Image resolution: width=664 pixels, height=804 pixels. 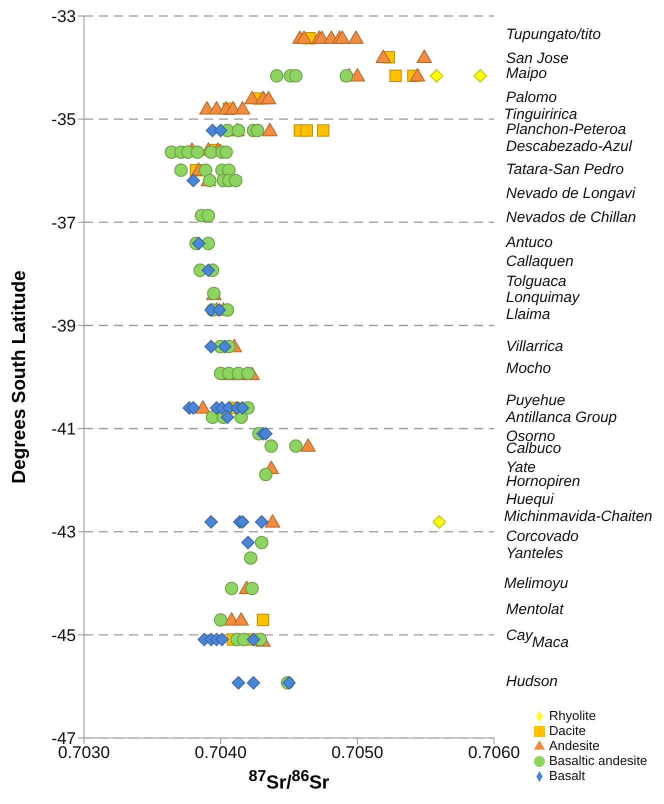 What do you see at coordinates (598, 760) in the screenshot?
I see `legend-label: Basaltic andesite` at bounding box center [598, 760].